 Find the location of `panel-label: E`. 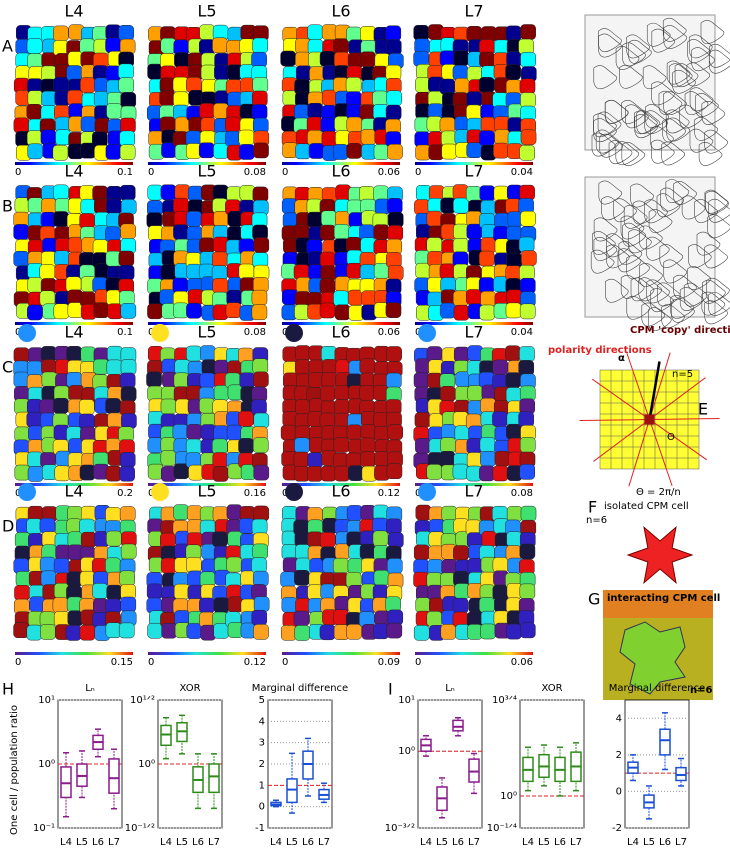

panel-label: E is located at coordinates (703, 409).